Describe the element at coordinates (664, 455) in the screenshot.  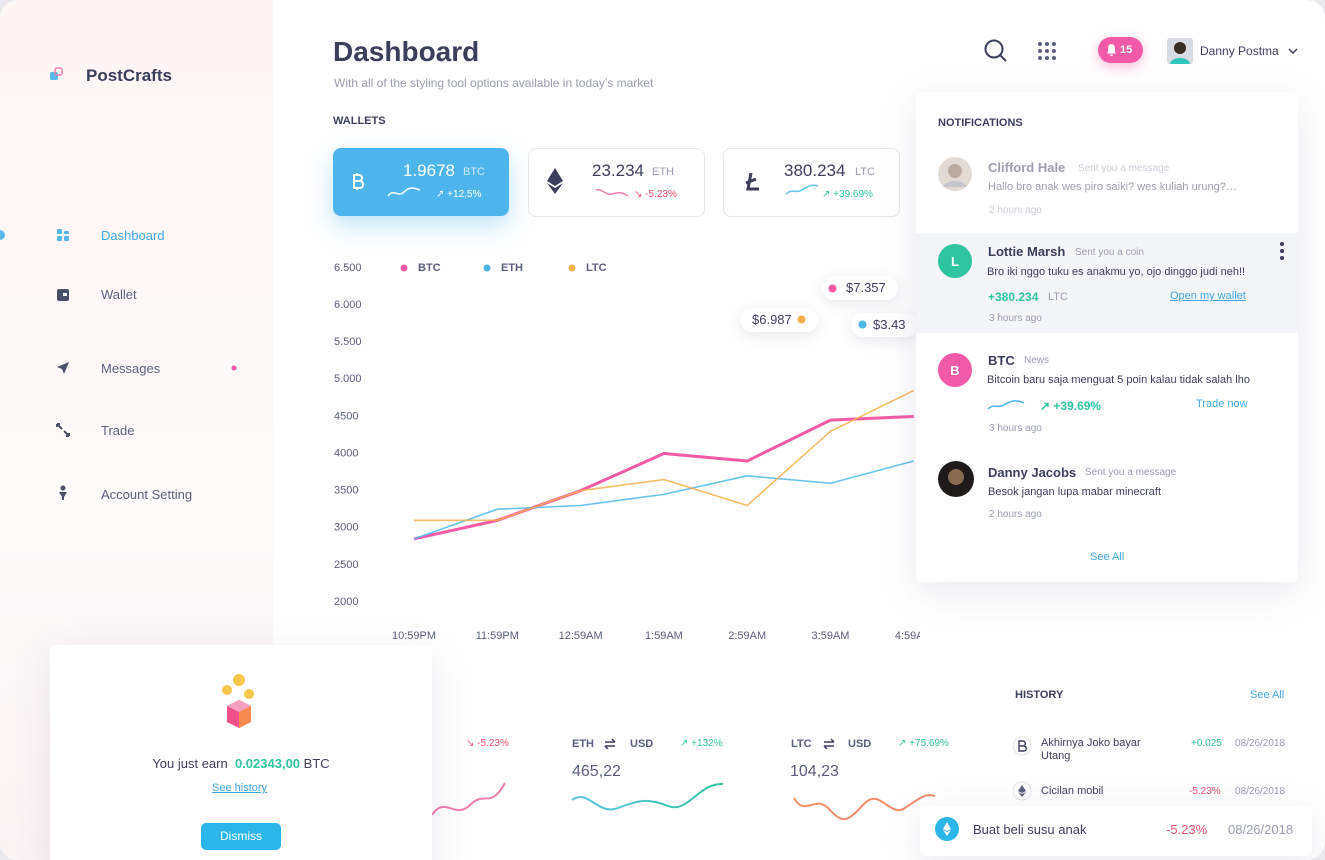
I see `series-line` at that location.